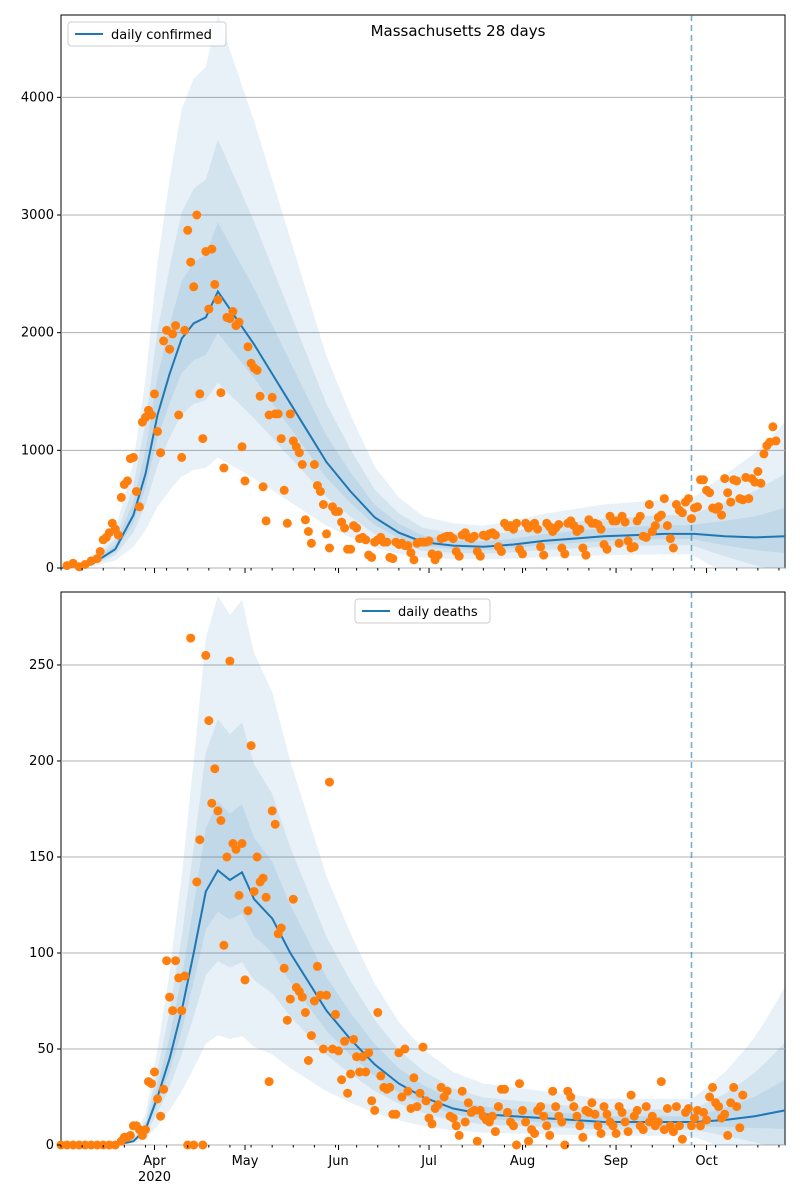 The height and width of the screenshot is (1200, 800). What do you see at coordinates (41, 761) in the screenshot?
I see `y-tick-label: 200` at bounding box center [41, 761].